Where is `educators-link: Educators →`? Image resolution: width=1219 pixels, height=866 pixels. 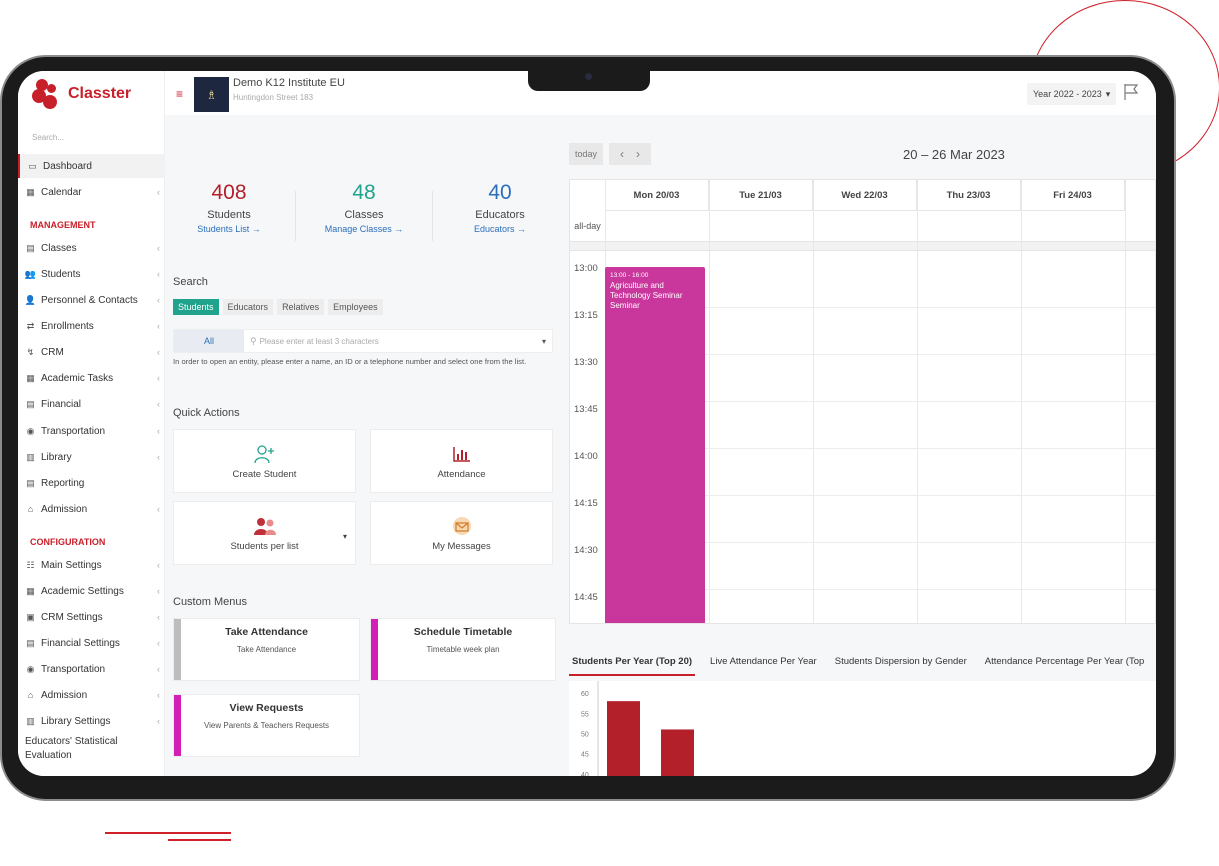
educators-link: Educators → is located at coordinates (500, 229).